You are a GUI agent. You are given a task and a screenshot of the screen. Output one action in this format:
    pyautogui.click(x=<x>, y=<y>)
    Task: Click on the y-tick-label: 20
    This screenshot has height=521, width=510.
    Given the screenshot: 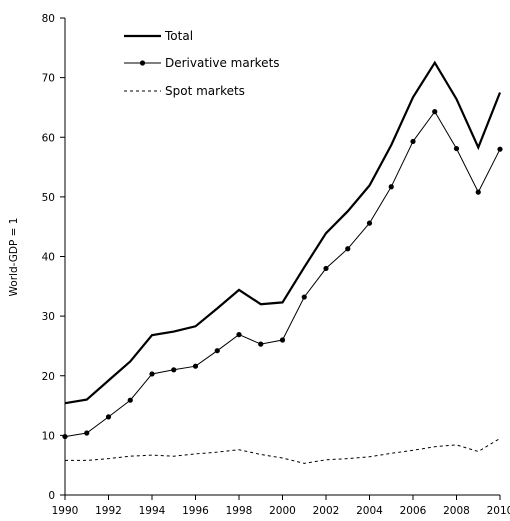 What is the action you would take?
    pyautogui.click(x=48, y=377)
    